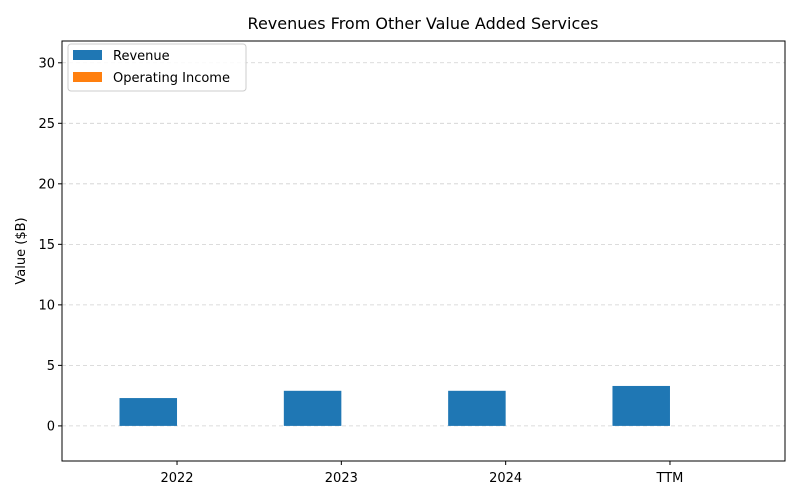 This screenshot has width=800, height=500. What do you see at coordinates (87, 55) in the screenshot?
I see `legend-swatch-revenue` at bounding box center [87, 55].